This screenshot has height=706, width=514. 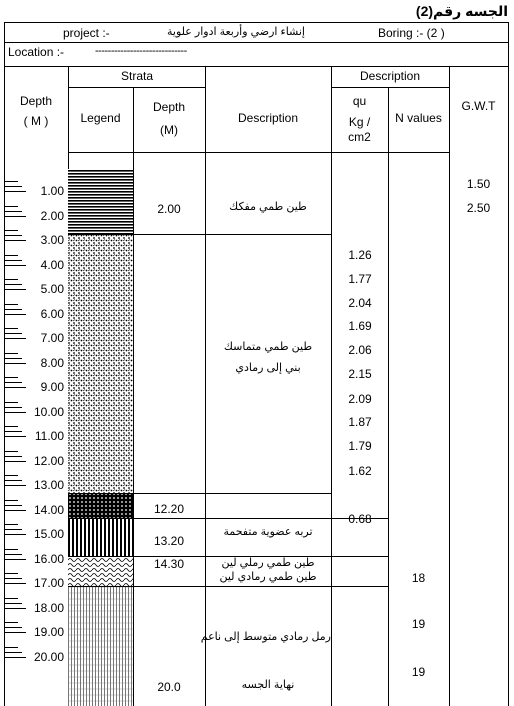 What do you see at coordinates (52, 265) in the screenshot?
I see `depth-scale-label: 4.00` at bounding box center [52, 265].